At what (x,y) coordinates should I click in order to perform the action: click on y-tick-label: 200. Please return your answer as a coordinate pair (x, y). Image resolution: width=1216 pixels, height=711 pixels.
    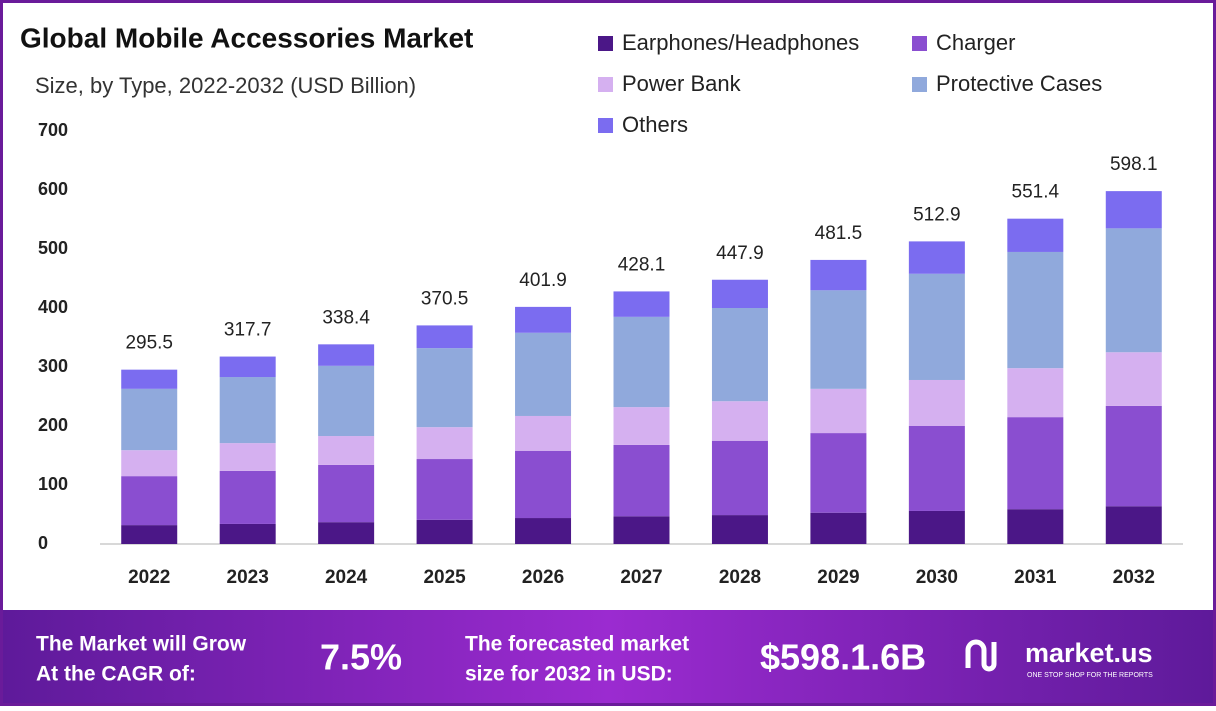
    Looking at the image, I should click on (53, 425).